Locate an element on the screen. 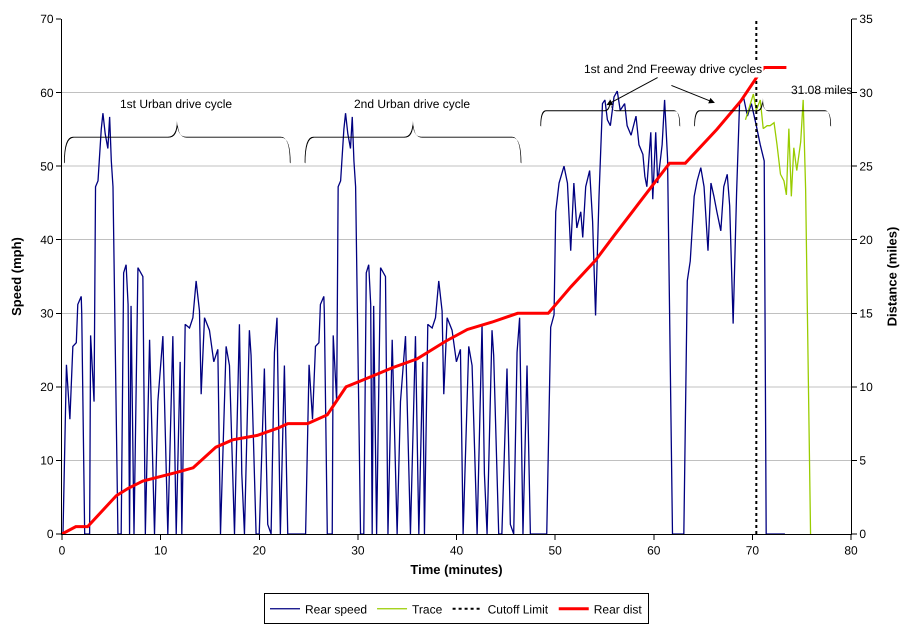  legend-label: Rear dist is located at coordinates (618, 609).